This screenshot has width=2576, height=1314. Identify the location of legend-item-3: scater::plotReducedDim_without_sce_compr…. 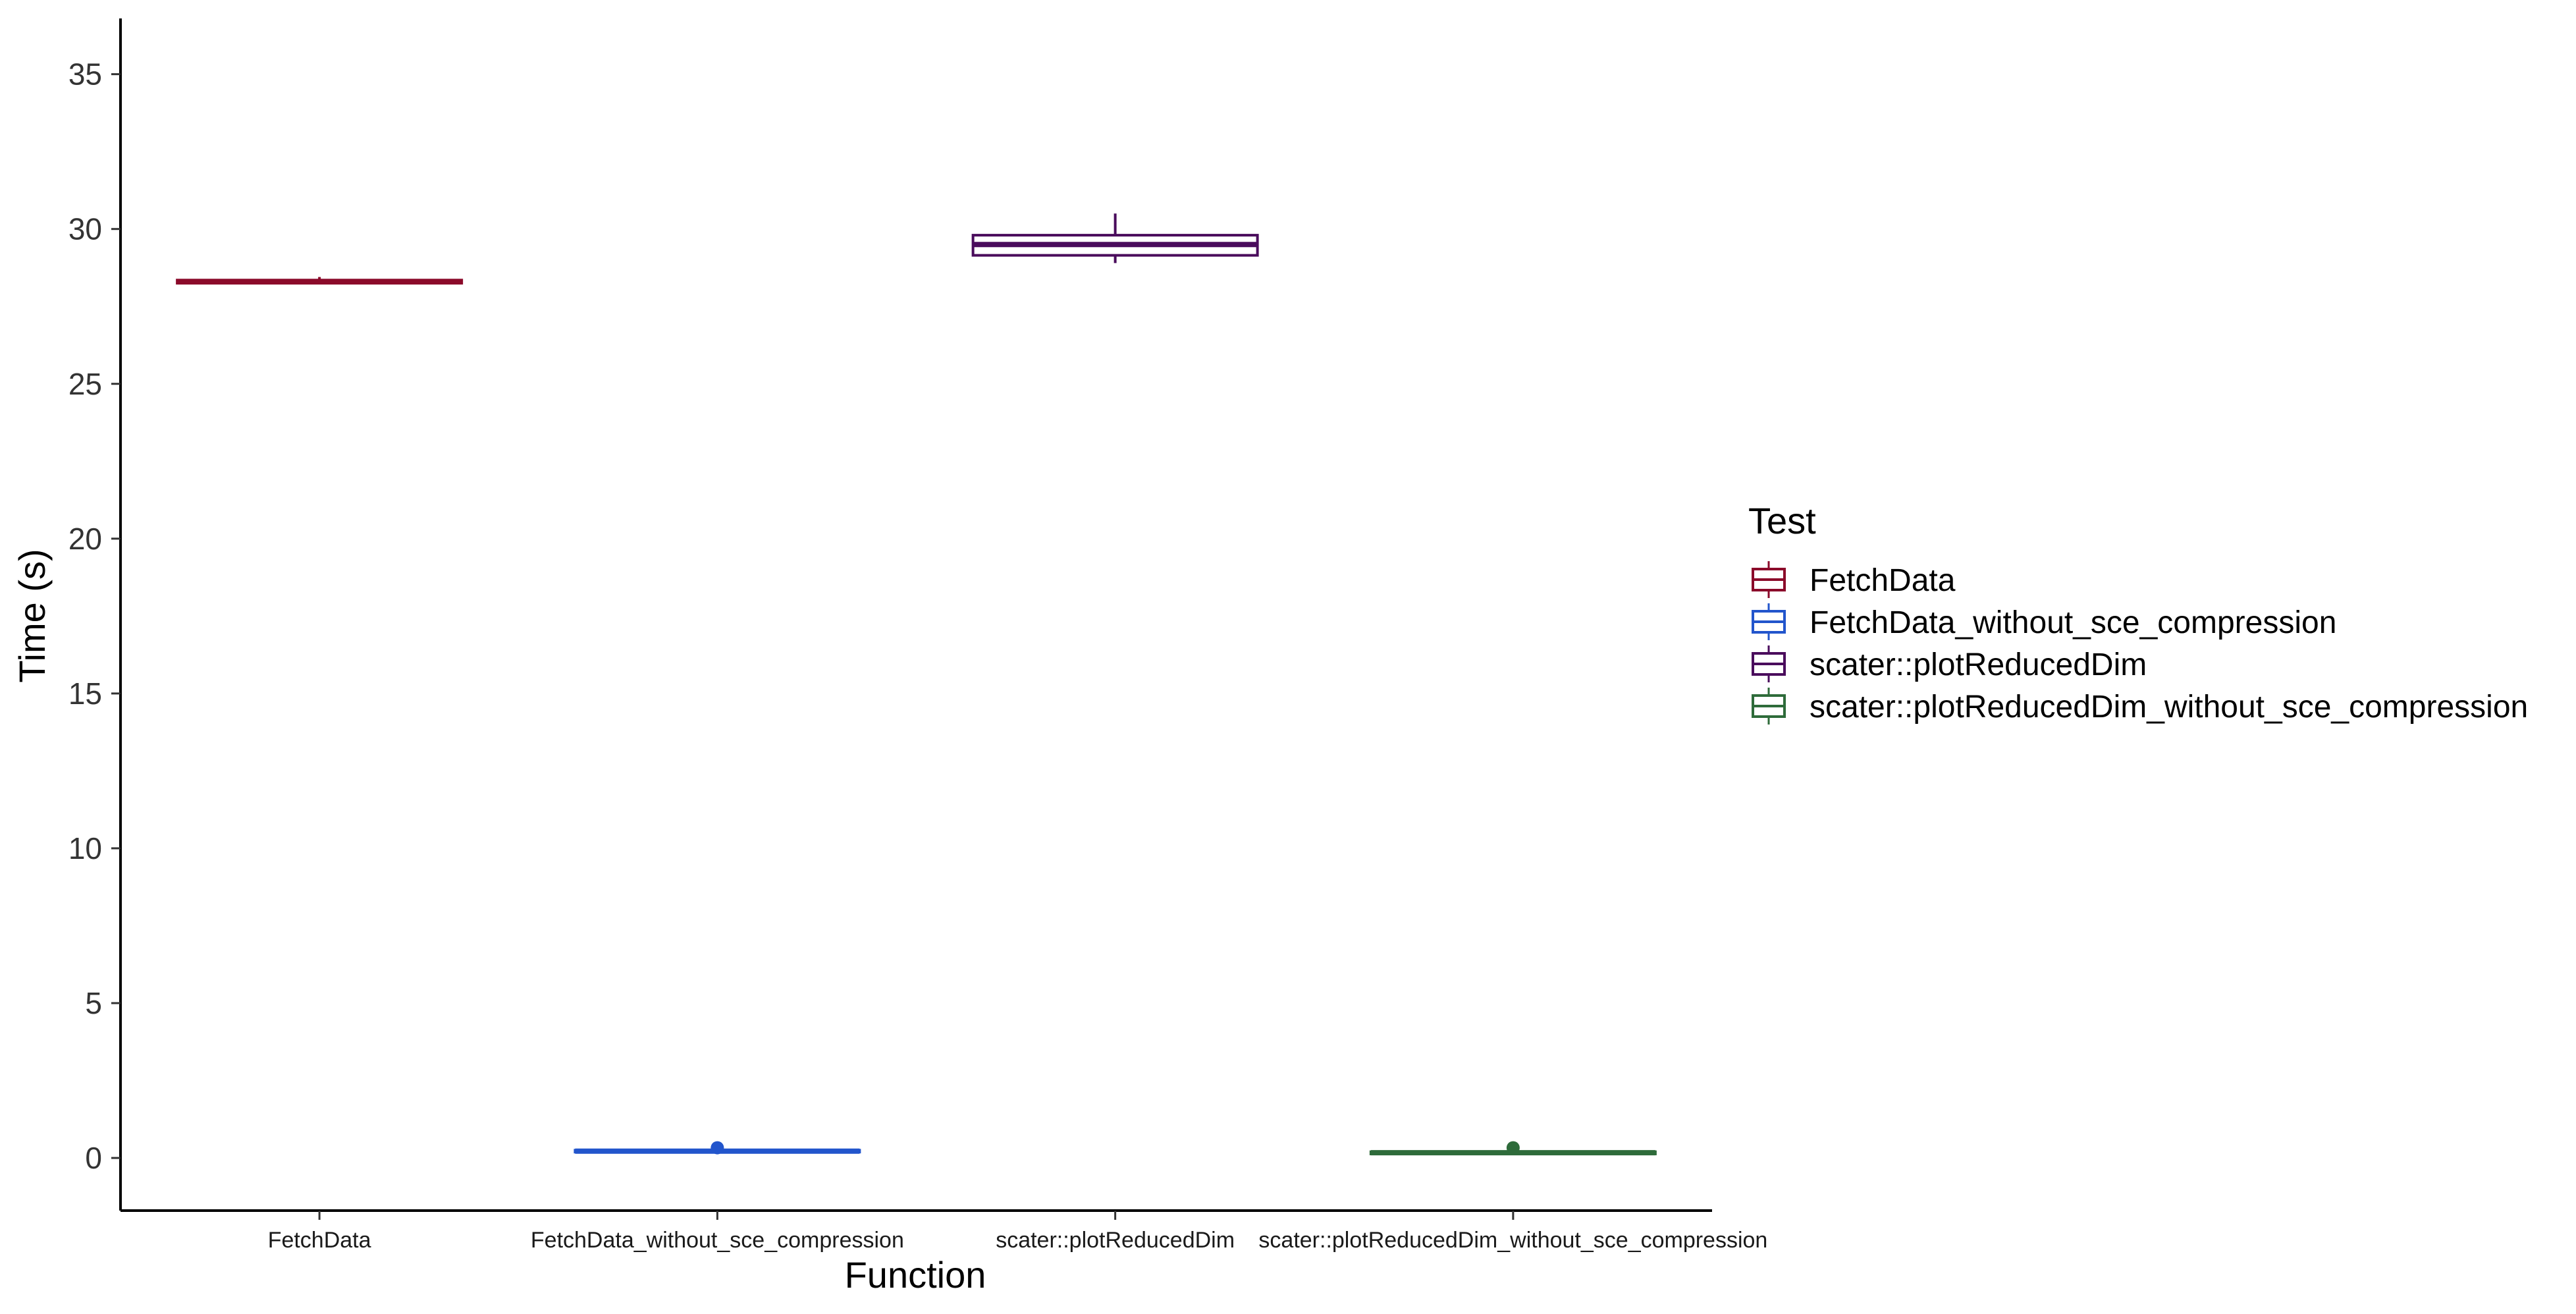
(2140, 706).